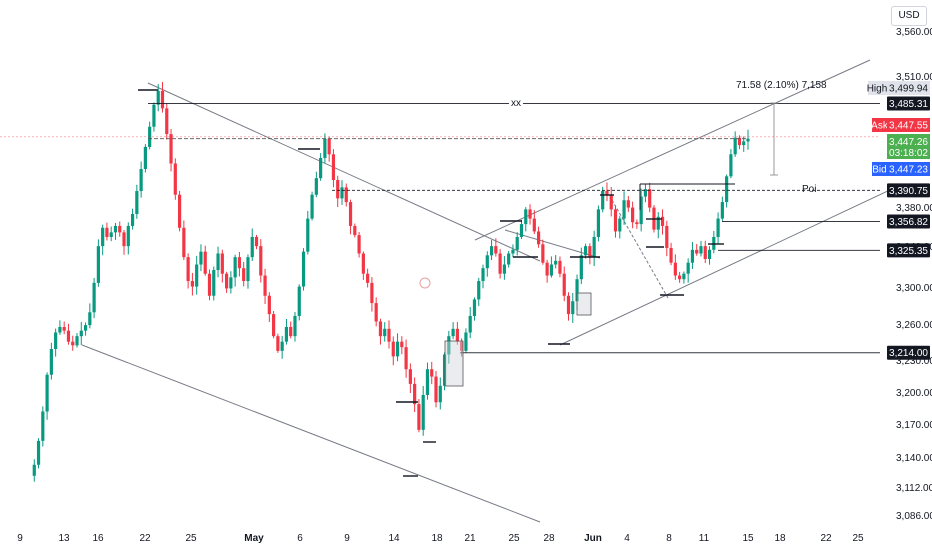  What do you see at coordinates (908, 251) in the screenshot?
I see `price-tag-3,325.35-text: 3,325.35` at bounding box center [908, 251].